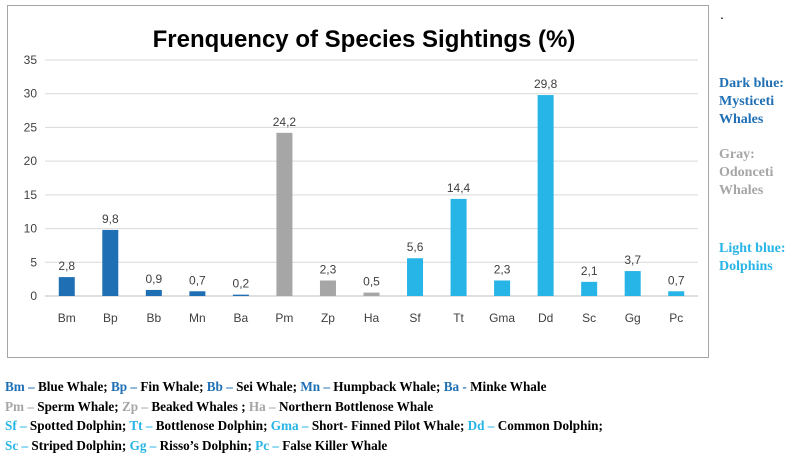 The image size is (800, 465). What do you see at coordinates (388, 386) in the screenshot?
I see `species-name: Humpback Whale;` at bounding box center [388, 386].